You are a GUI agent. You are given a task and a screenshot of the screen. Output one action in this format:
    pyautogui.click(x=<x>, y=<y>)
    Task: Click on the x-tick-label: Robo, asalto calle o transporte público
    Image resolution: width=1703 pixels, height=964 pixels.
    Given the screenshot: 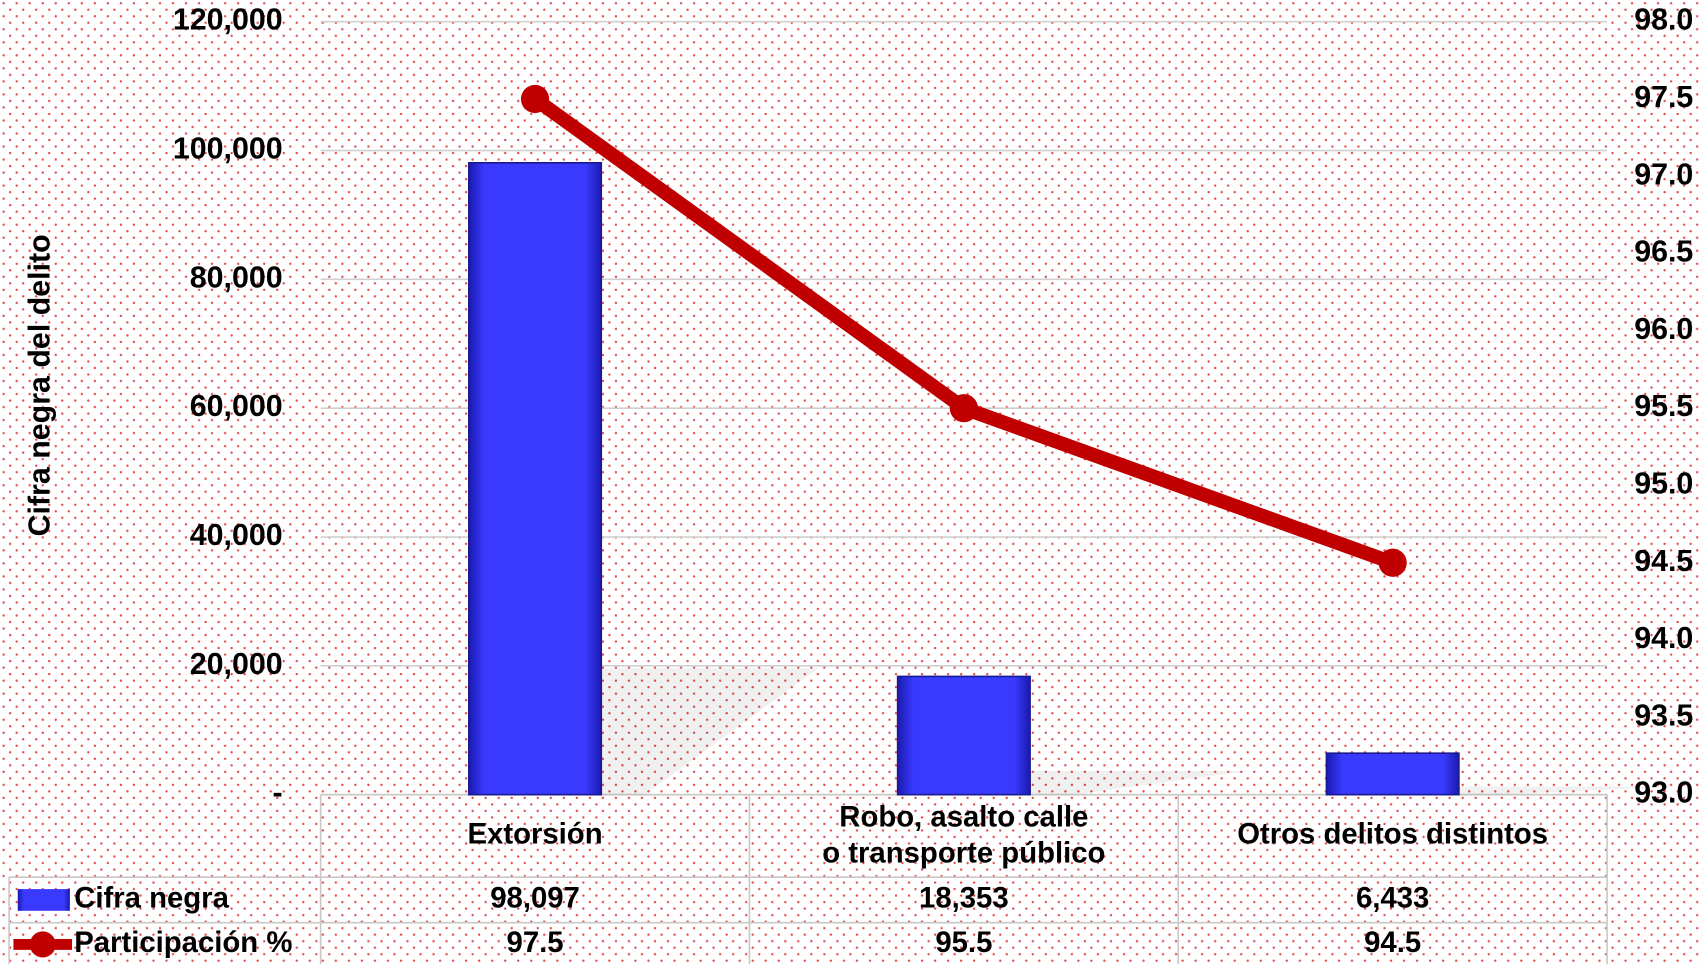 What is the action you would take?
    pyautogui.click(x=963, y=834)
    